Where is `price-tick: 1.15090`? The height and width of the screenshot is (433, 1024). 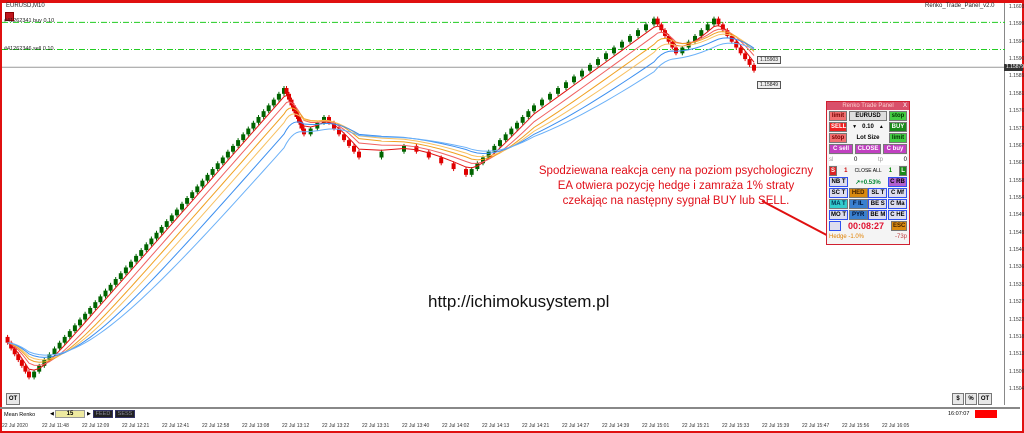 price-tick: 1.15090 is located at coordinates (1016, 371).